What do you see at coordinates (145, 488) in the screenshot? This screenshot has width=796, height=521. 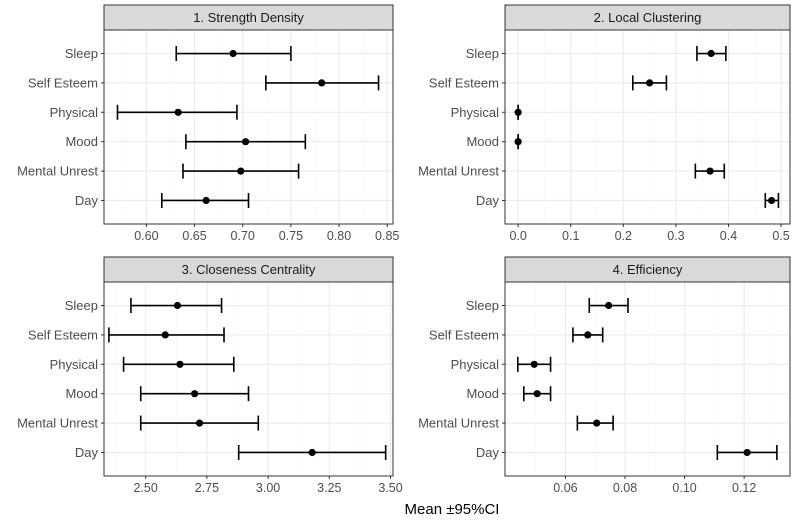 I see `x-tick-label: 2.50` at bounding box center [145, 488].